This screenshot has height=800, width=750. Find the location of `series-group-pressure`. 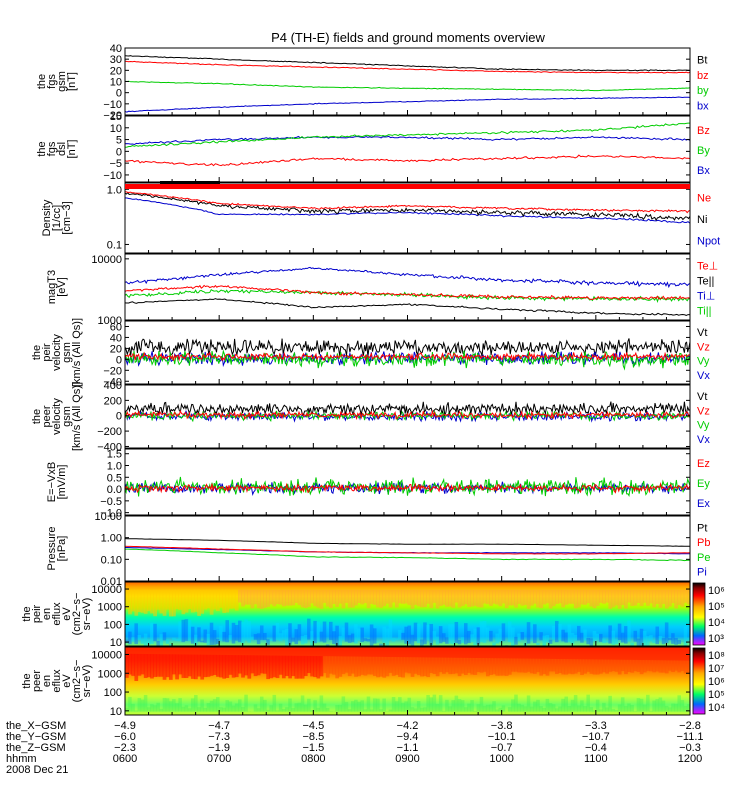

series-group-pressure is located at coordinates (407, 550).